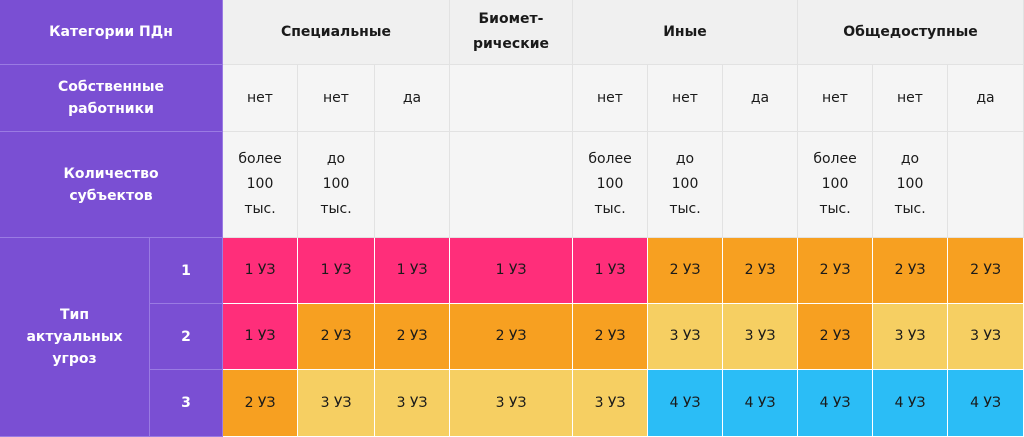 Image resolution: width=1024 pixels, height=437 pixels. What do you see at coordinates (75, 337) in the screenshot?
I see `row-header: Тип актуальных угроз` at bounding box center [75, 337].